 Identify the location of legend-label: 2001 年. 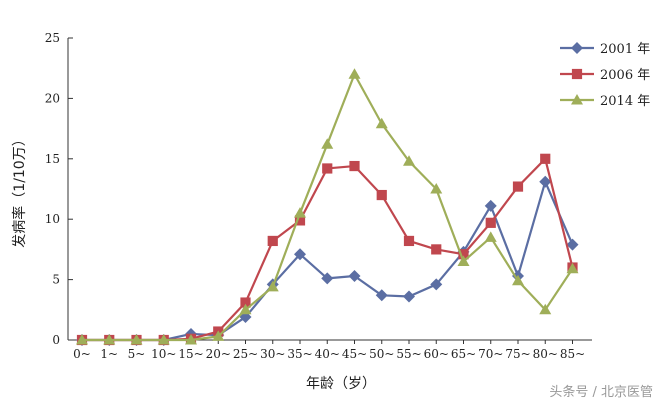
(625, 49).